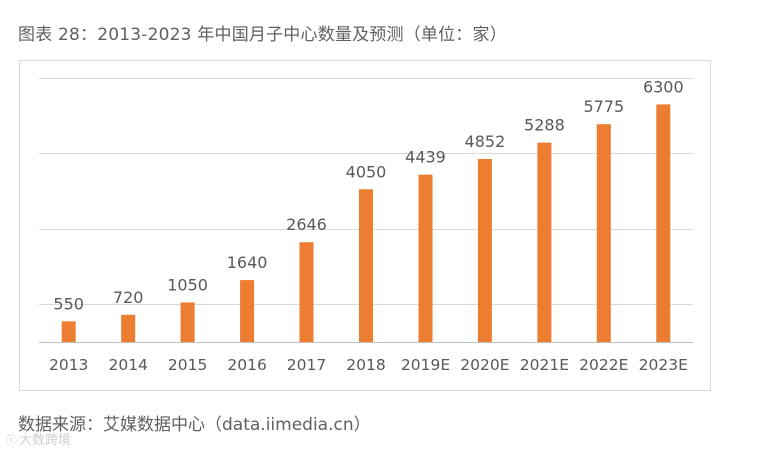 This screenshot has width=764, height=454. Describe the element at coordinates (187, 365) in the screenshot. I see `x-tick-label: 2015` at that location.